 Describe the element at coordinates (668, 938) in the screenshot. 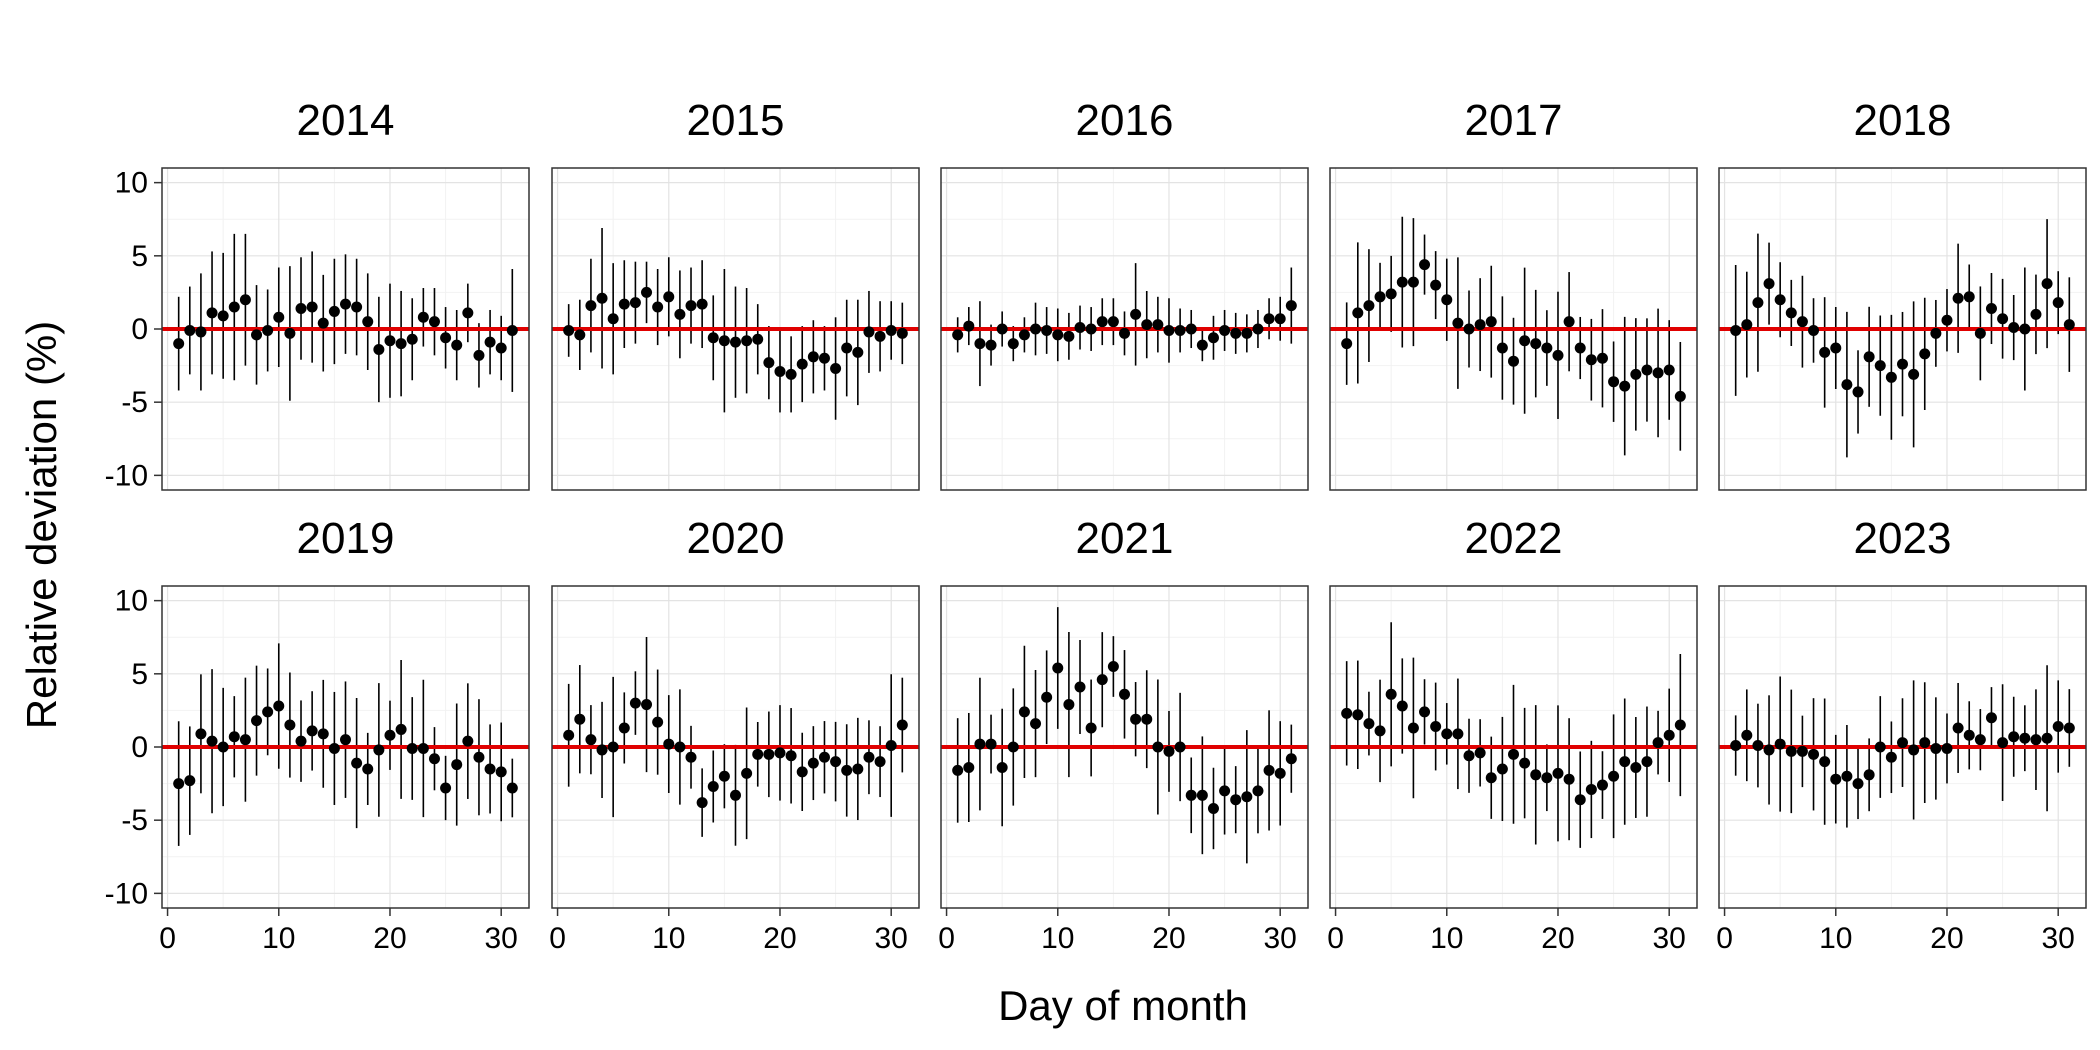

I see `x-tick-label: 10` at that location.